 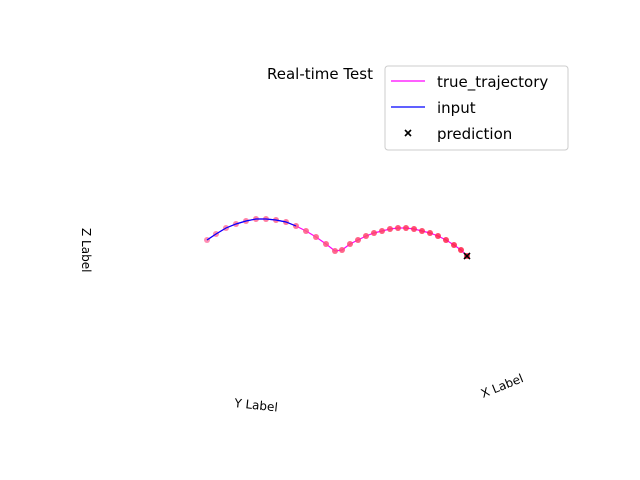 What do you see at coordinates (502, 386) in the screenshot?
I see `x-axis-label: X Label` at bounding box center [502, 386].